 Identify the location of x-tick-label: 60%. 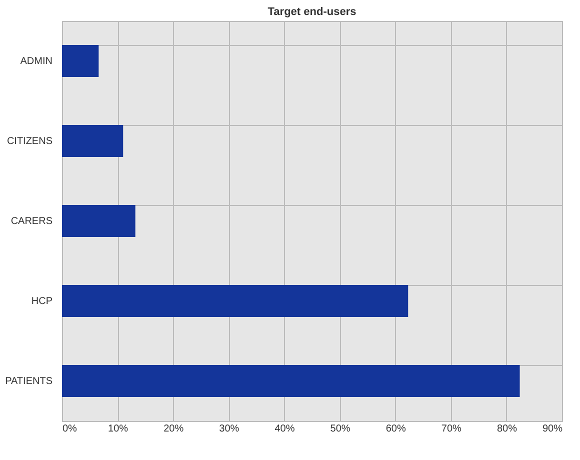
(396, 429).